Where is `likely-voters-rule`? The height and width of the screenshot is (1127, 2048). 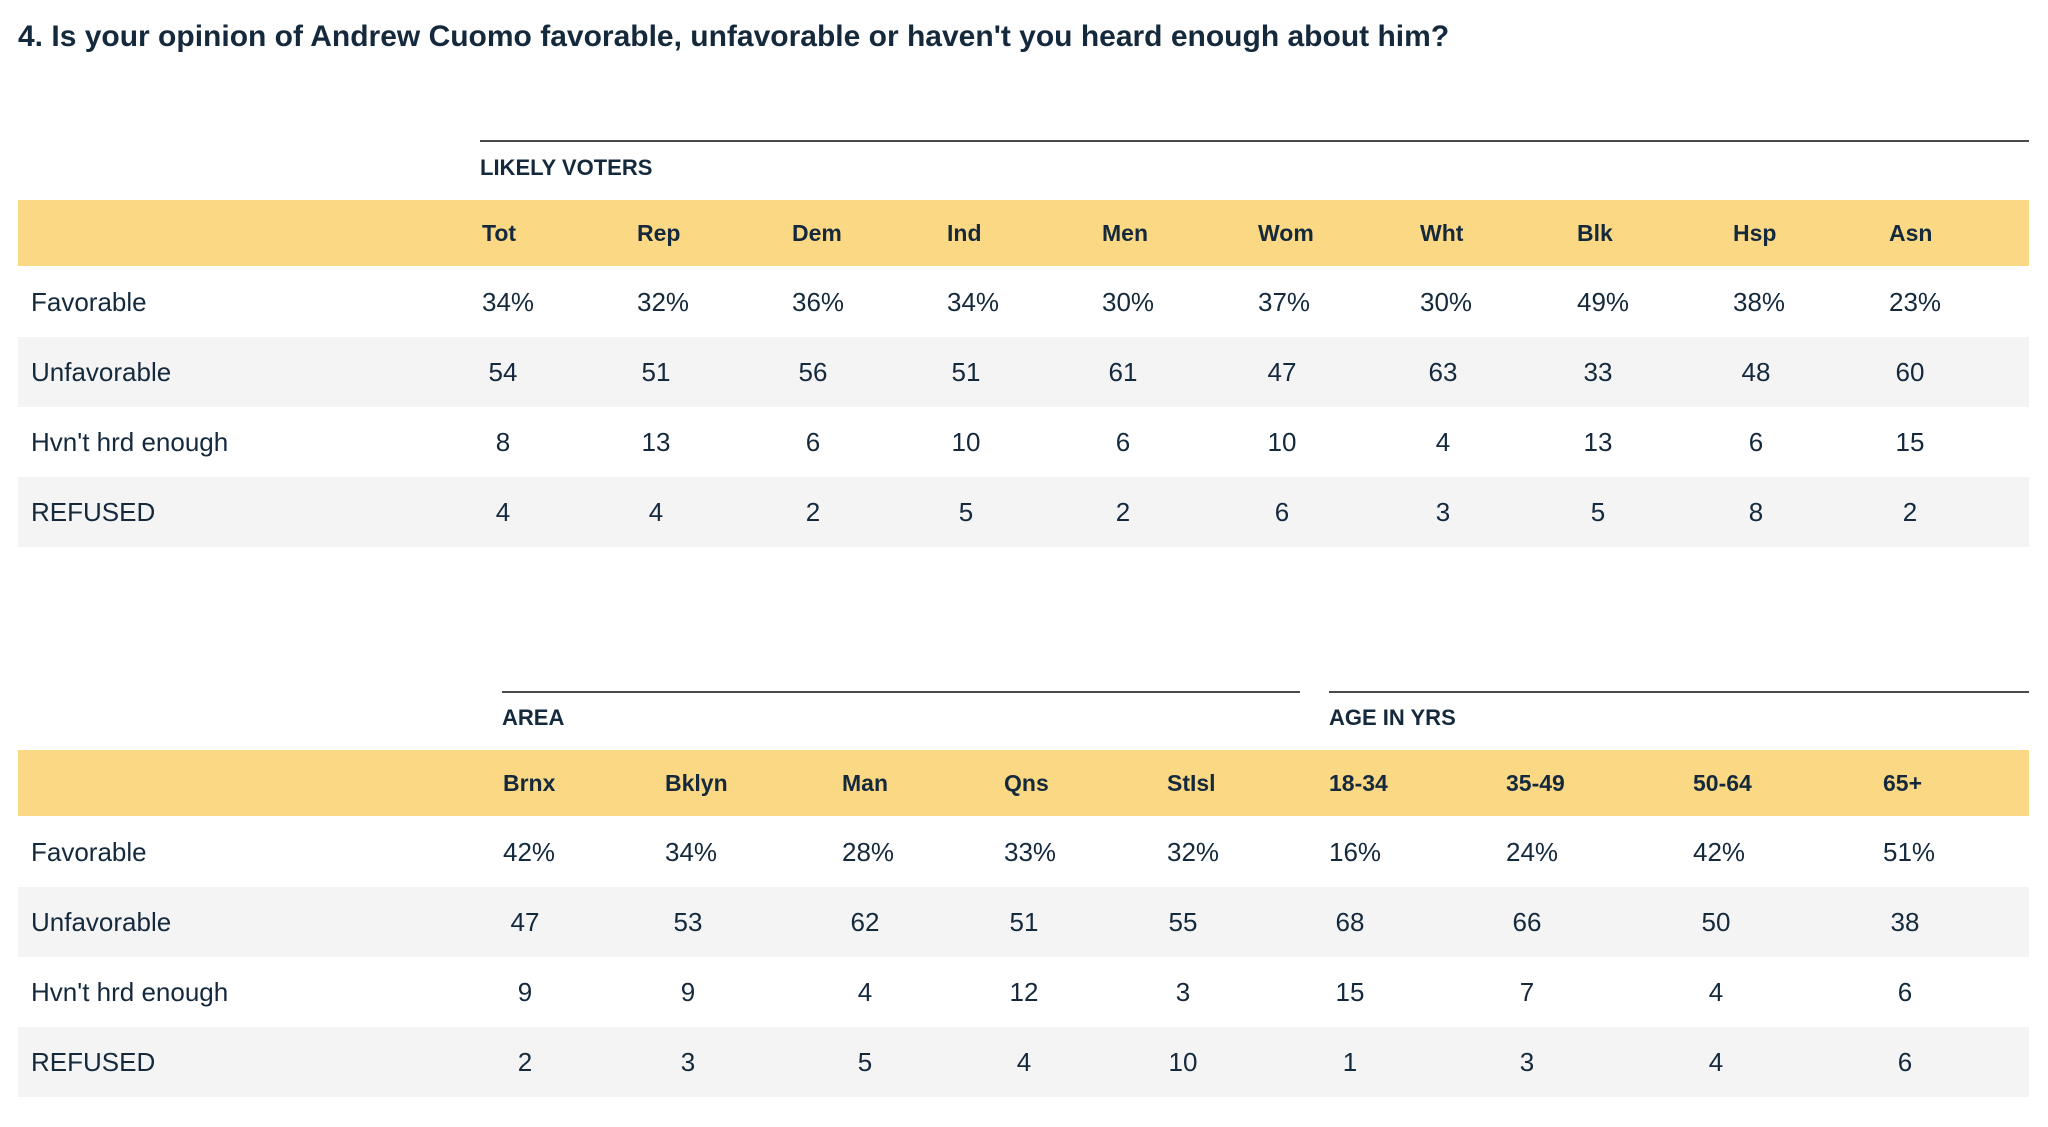
likely-voters-rule is located at coordinates (1254, 141).